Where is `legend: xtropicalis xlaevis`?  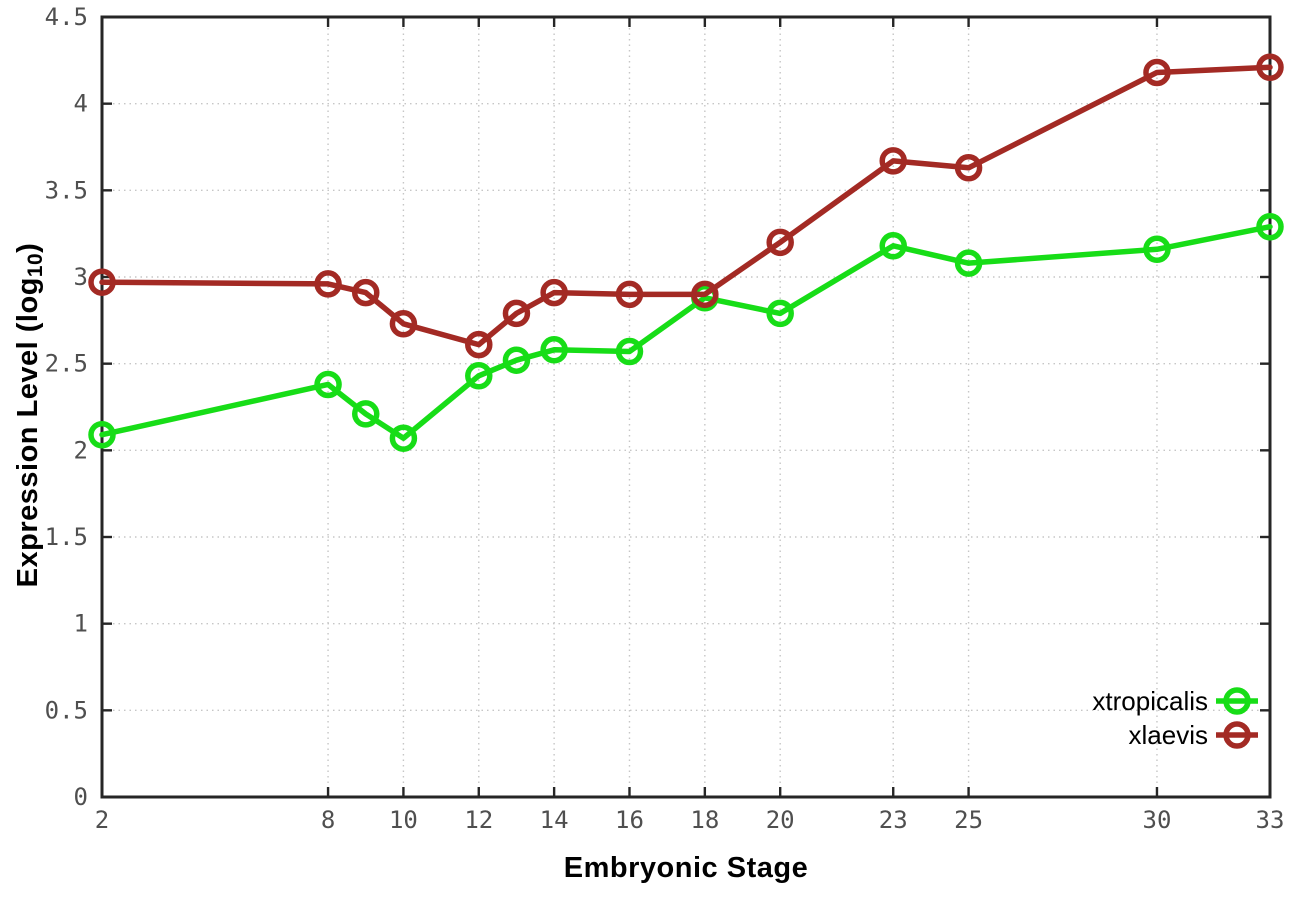
legend: xtropicalis xlaevis is located at coordinates (1175, 718).